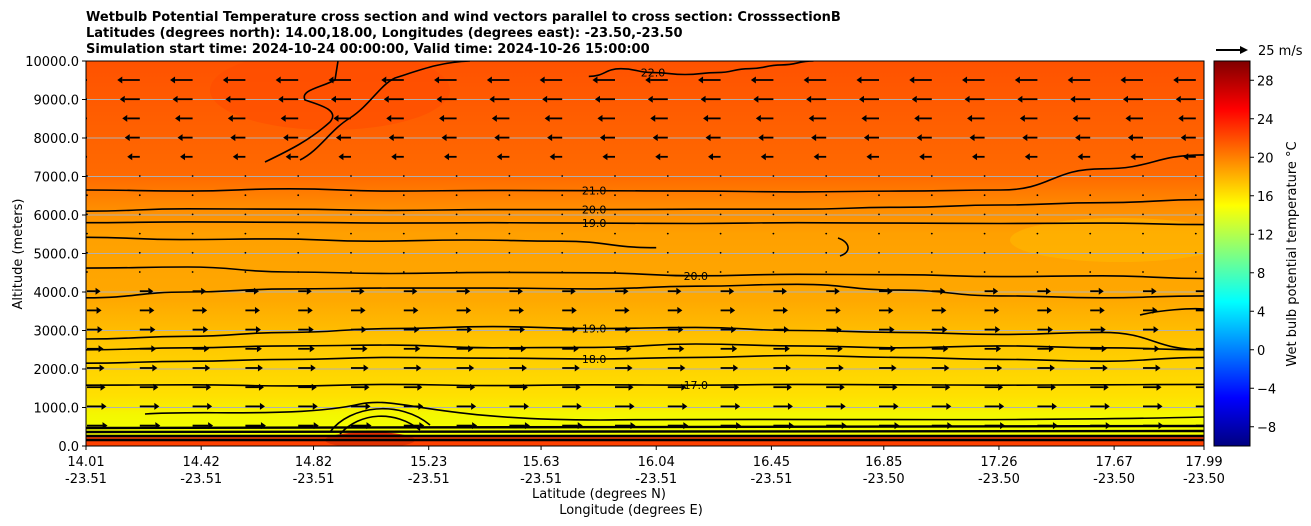  I want to click on x-tick-label-lat: 17.99, so click(1203, 462).